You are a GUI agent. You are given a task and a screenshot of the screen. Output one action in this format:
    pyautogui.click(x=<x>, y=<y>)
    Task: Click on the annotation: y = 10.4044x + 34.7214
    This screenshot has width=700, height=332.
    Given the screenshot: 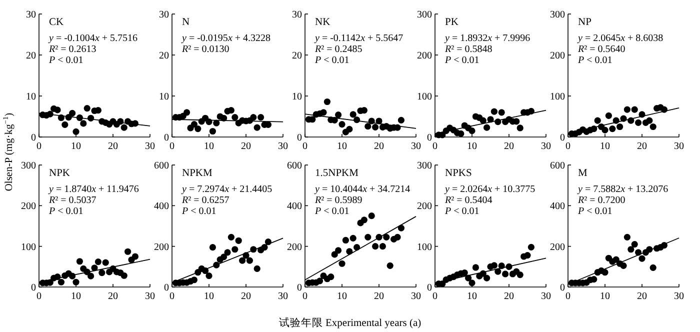 What is the action you would take?
    pyautogui.click(x=362, y=189)
    